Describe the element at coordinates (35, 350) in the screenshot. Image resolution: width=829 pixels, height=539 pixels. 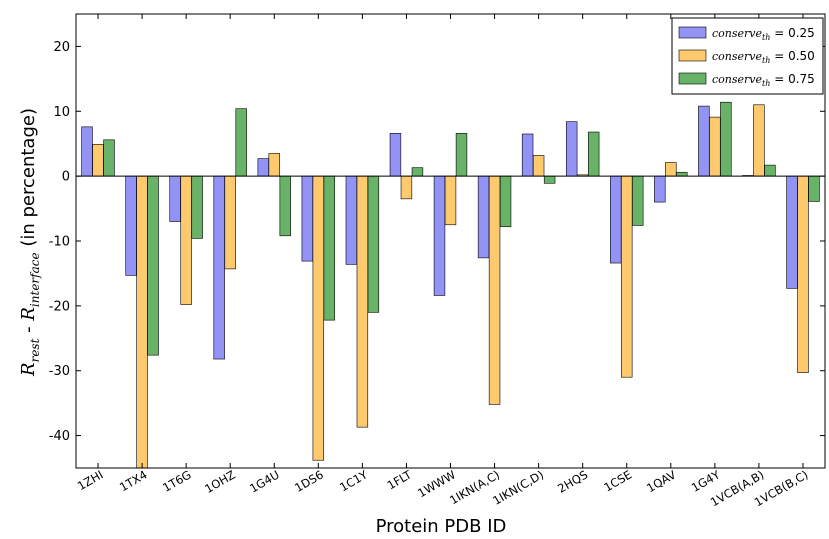
I see `y-title-sub1: rest` at that location.